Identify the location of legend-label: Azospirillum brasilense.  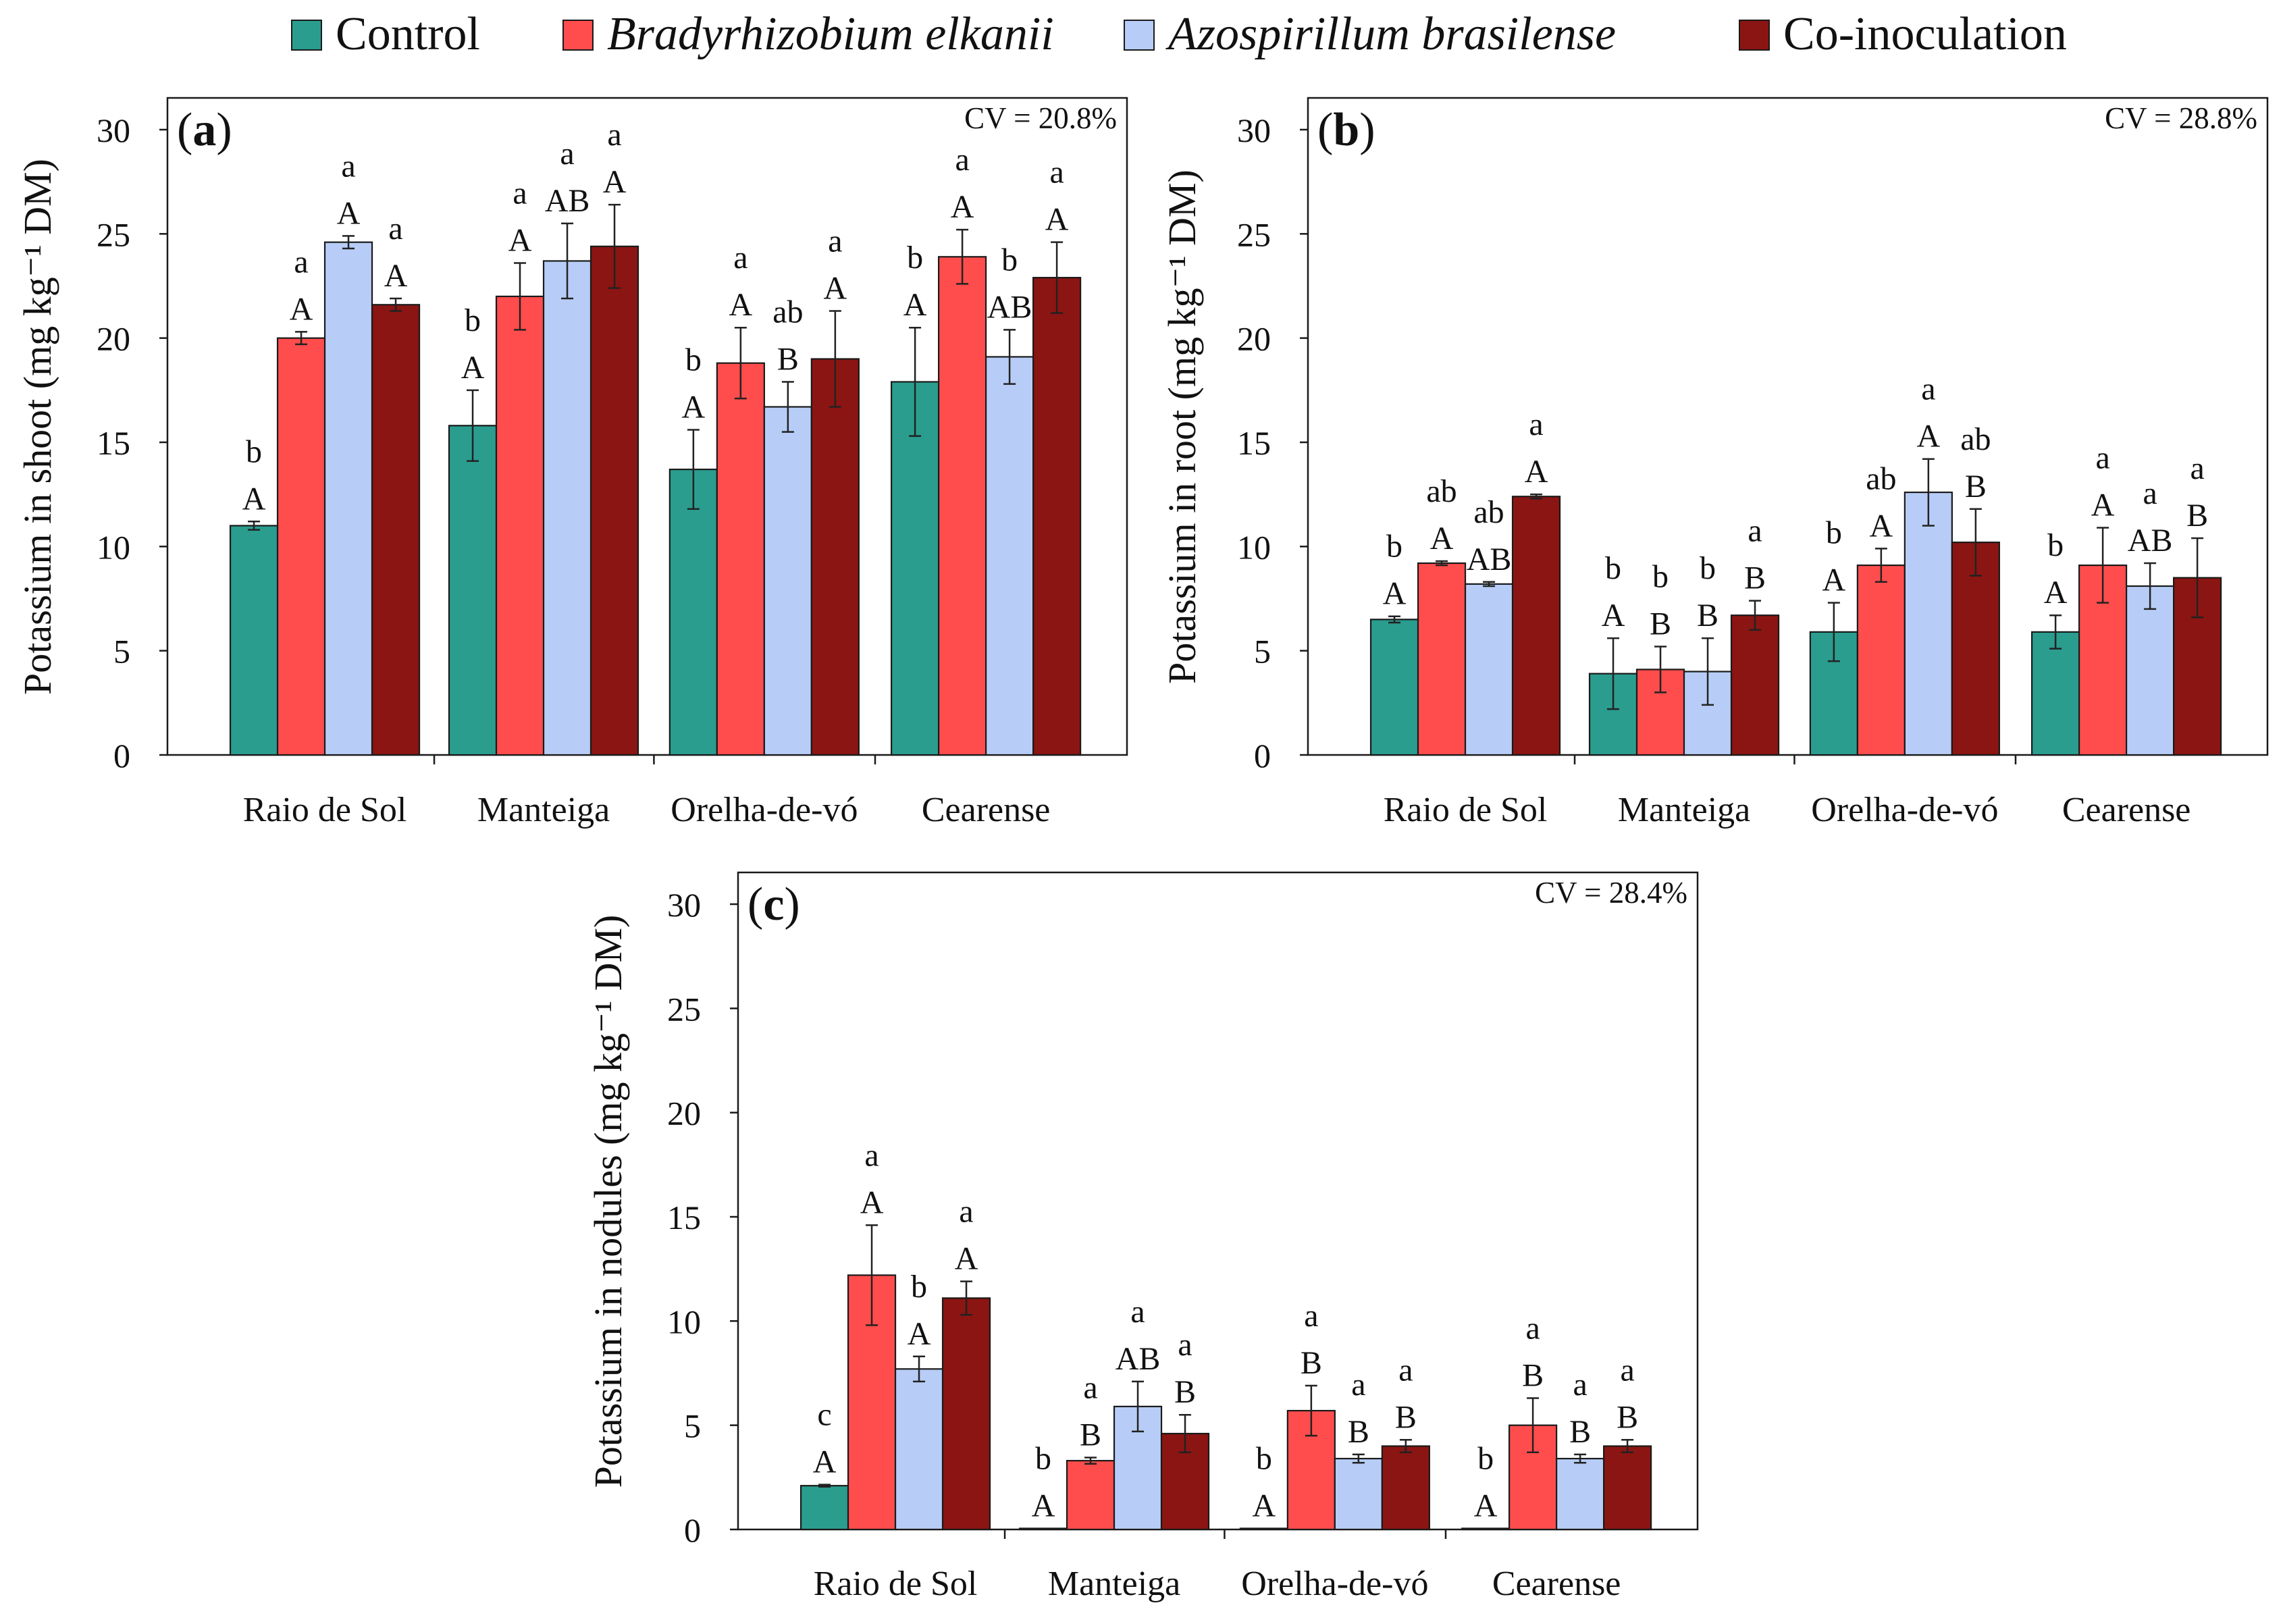
(1390, 34).